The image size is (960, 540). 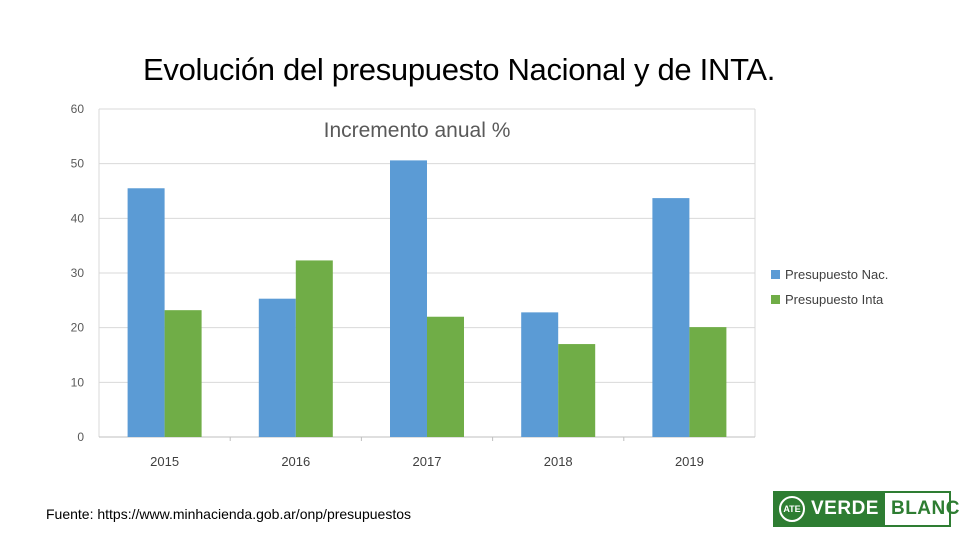 What do you see at coordinates (689, 461) in the screenshot?
I see `x-tick-label: 2019` at bounding box center [689, 461].